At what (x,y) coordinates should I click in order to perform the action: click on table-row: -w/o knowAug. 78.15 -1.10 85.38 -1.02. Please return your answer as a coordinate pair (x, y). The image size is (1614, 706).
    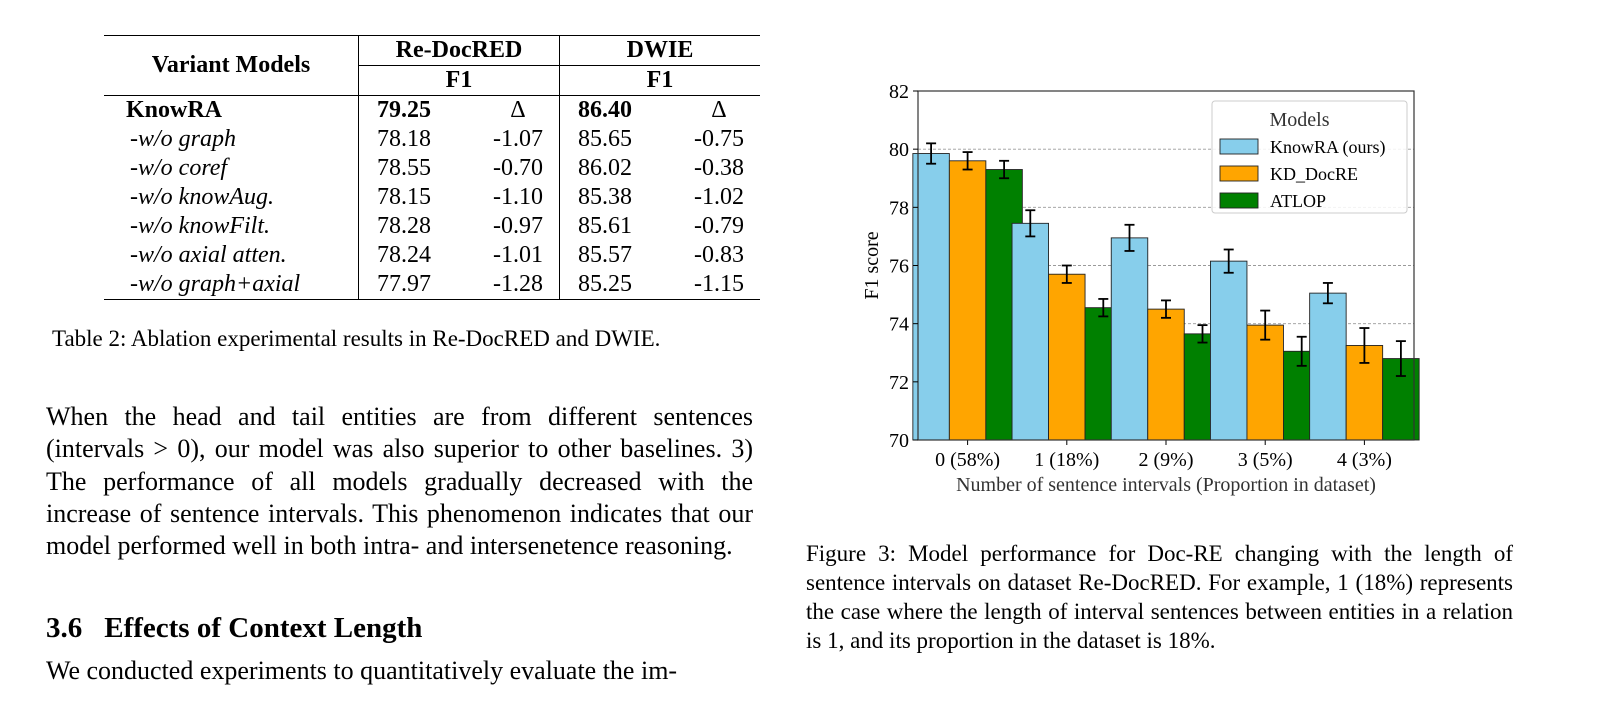
    Looking at the image, I should click on (432, 197).